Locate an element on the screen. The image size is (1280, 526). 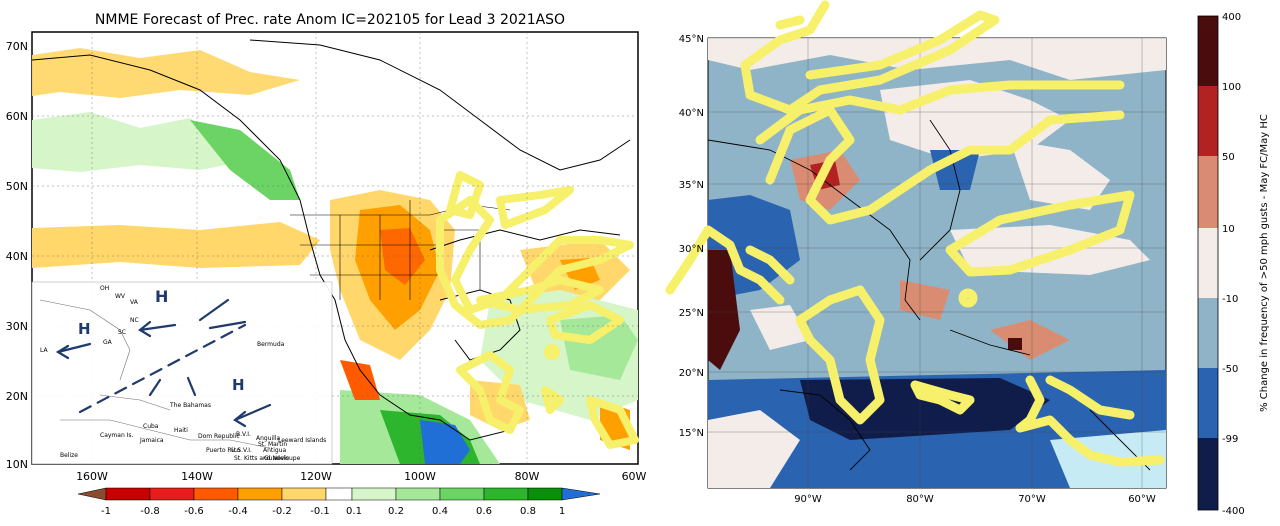
inset-label: Cuba is located at coordinates (151, 426).